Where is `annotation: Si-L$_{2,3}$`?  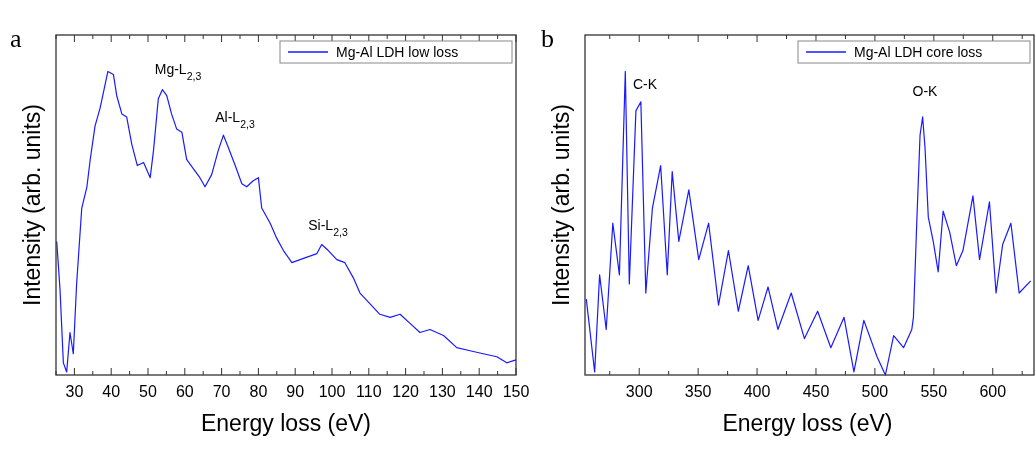
annotation: Si-L$_{2,3}$ is located at coordinates (328, 227).